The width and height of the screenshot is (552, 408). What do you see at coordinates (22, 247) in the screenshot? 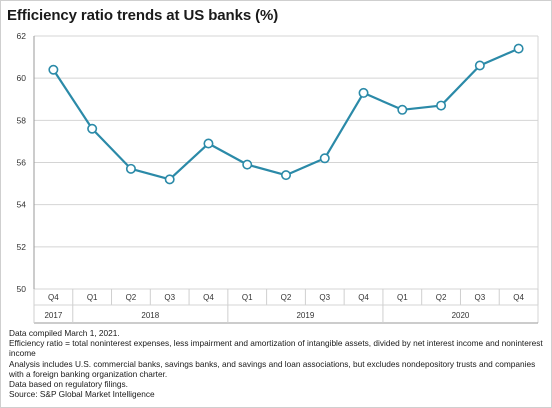
I see `y-tick-label: 52` at bounding box center [22, 247].